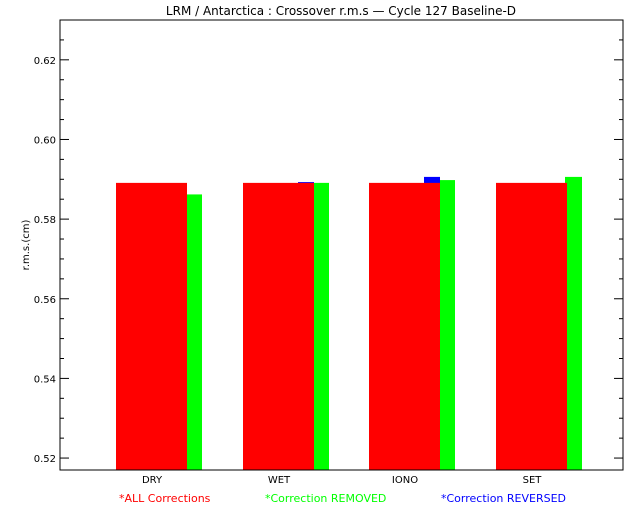 Image resolution: width=640 pixels, height=512 pixels. I want to click on y-axis-label: r.m.s.(cm), so click(26, 245).